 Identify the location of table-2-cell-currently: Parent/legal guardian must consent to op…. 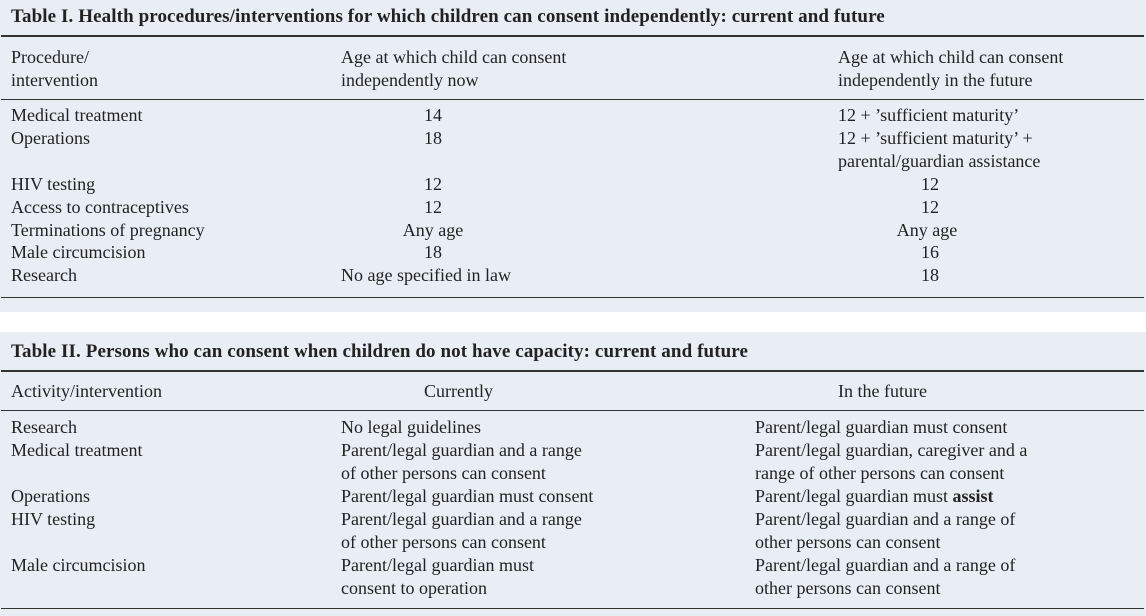
(437, 577).